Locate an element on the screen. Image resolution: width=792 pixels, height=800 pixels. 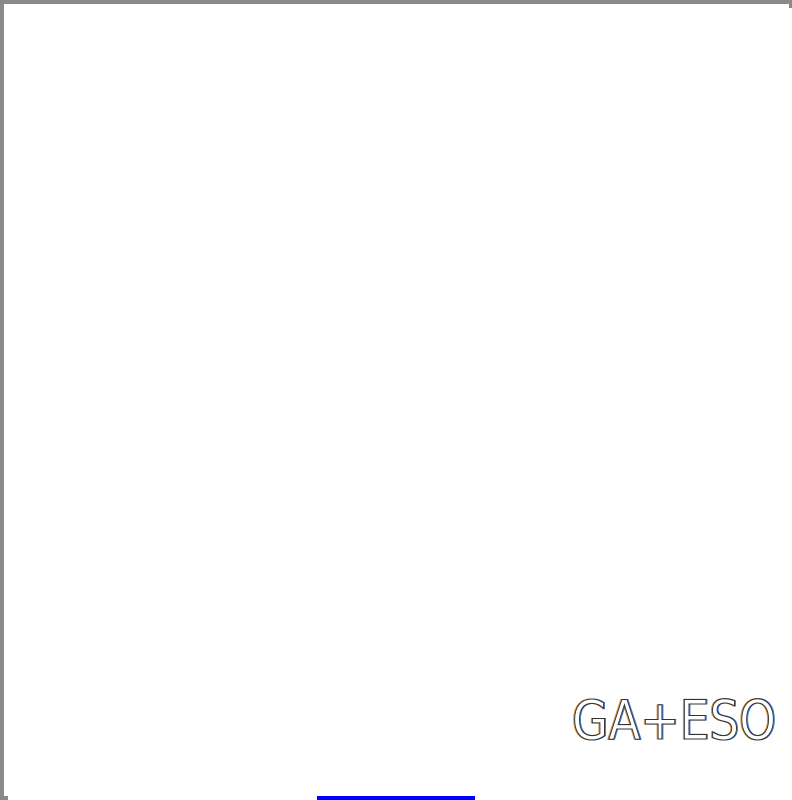
loading-bar is located at coordinates (396, 798).